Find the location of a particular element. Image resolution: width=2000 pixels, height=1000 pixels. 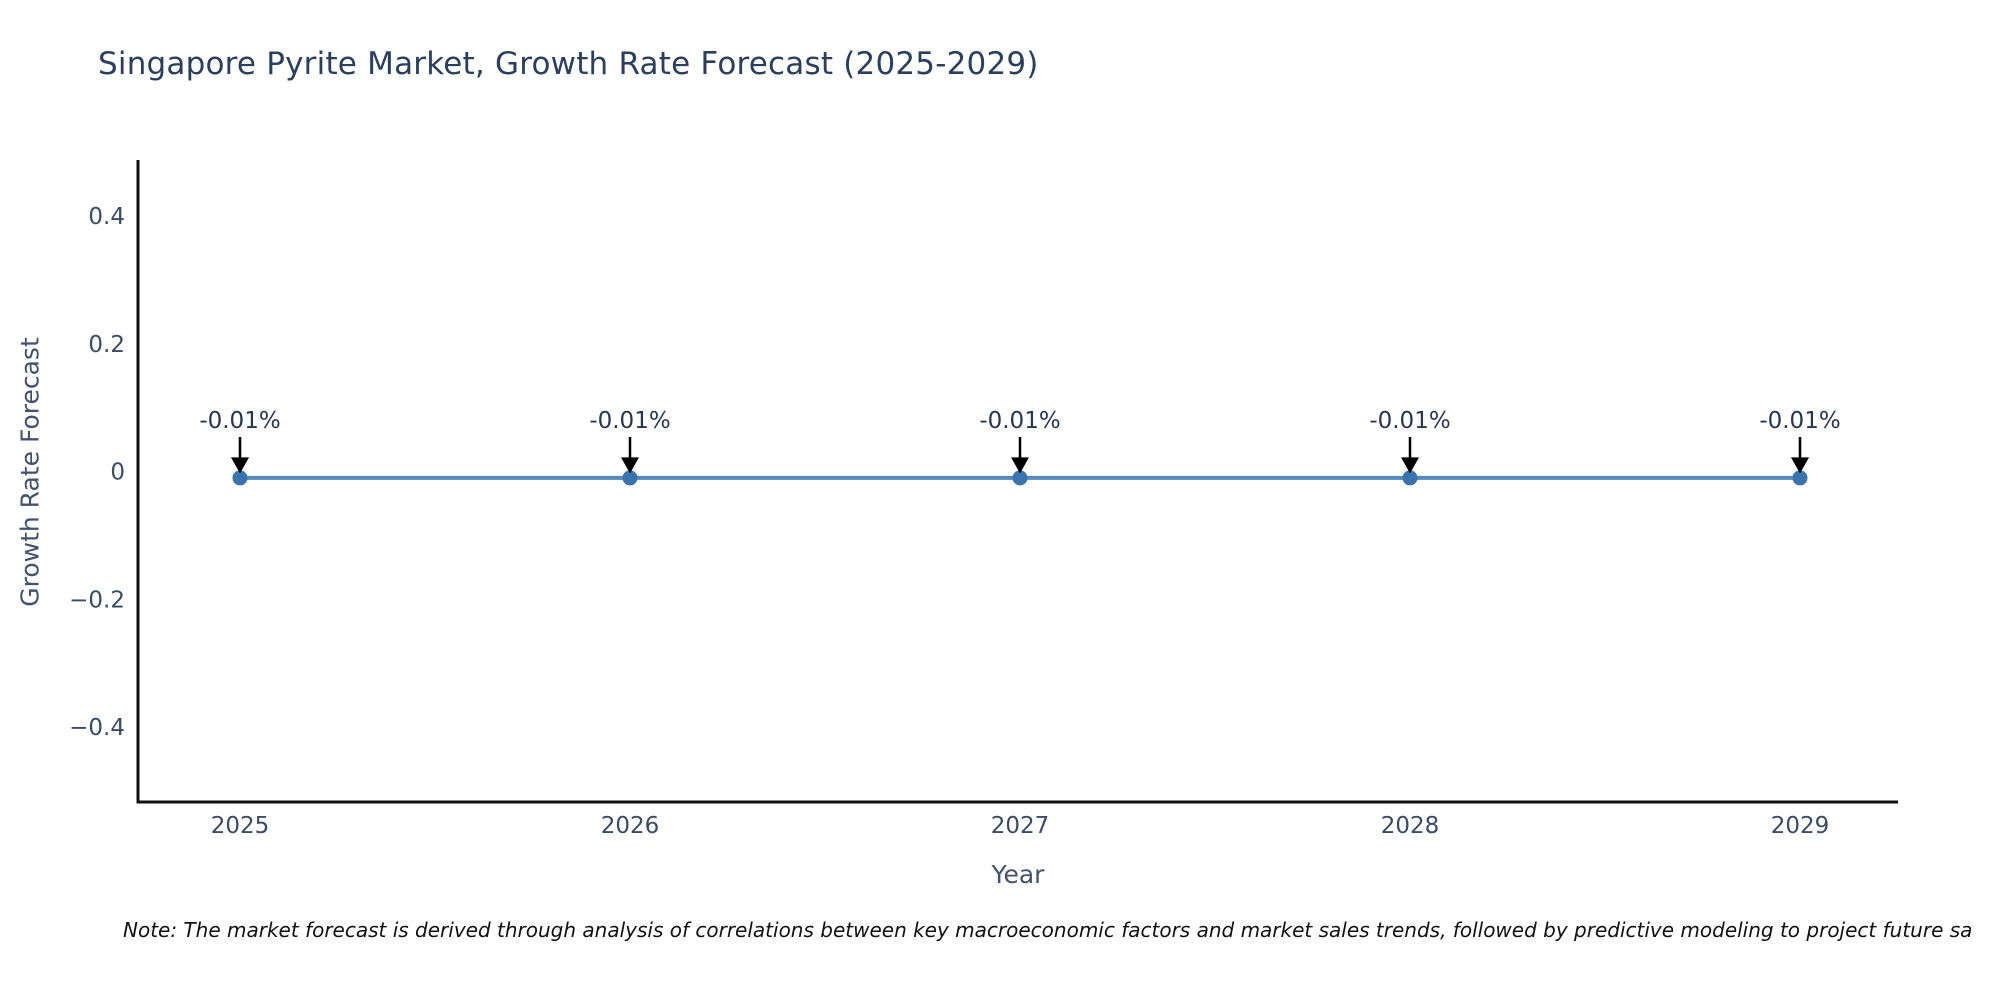

x-axis-title: Year is located at coordinates (1018, 874).